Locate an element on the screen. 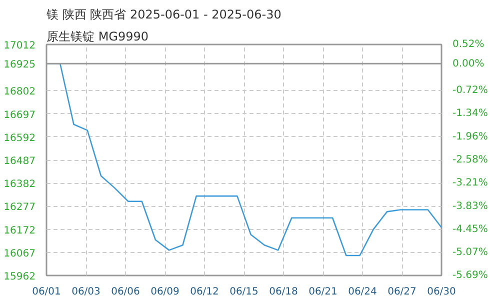  y-tick-label: 16172 is located at coordinates (20, 230).